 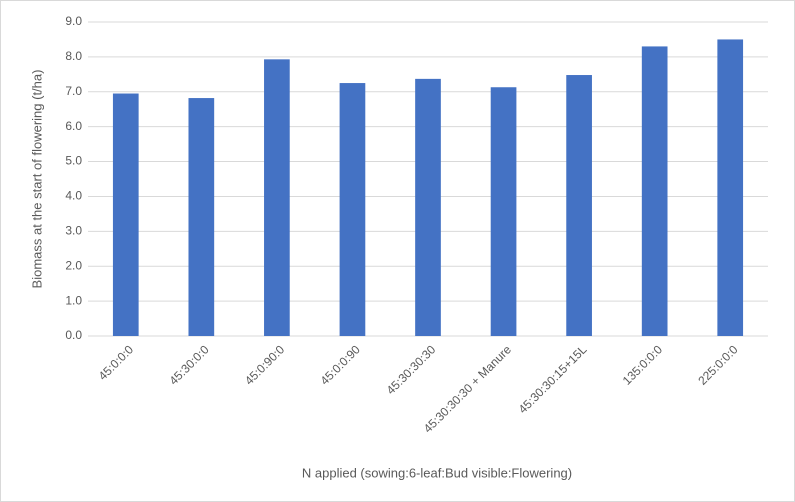 I want to click on y-tick-label: 0.0, so click(x=73, y=335).